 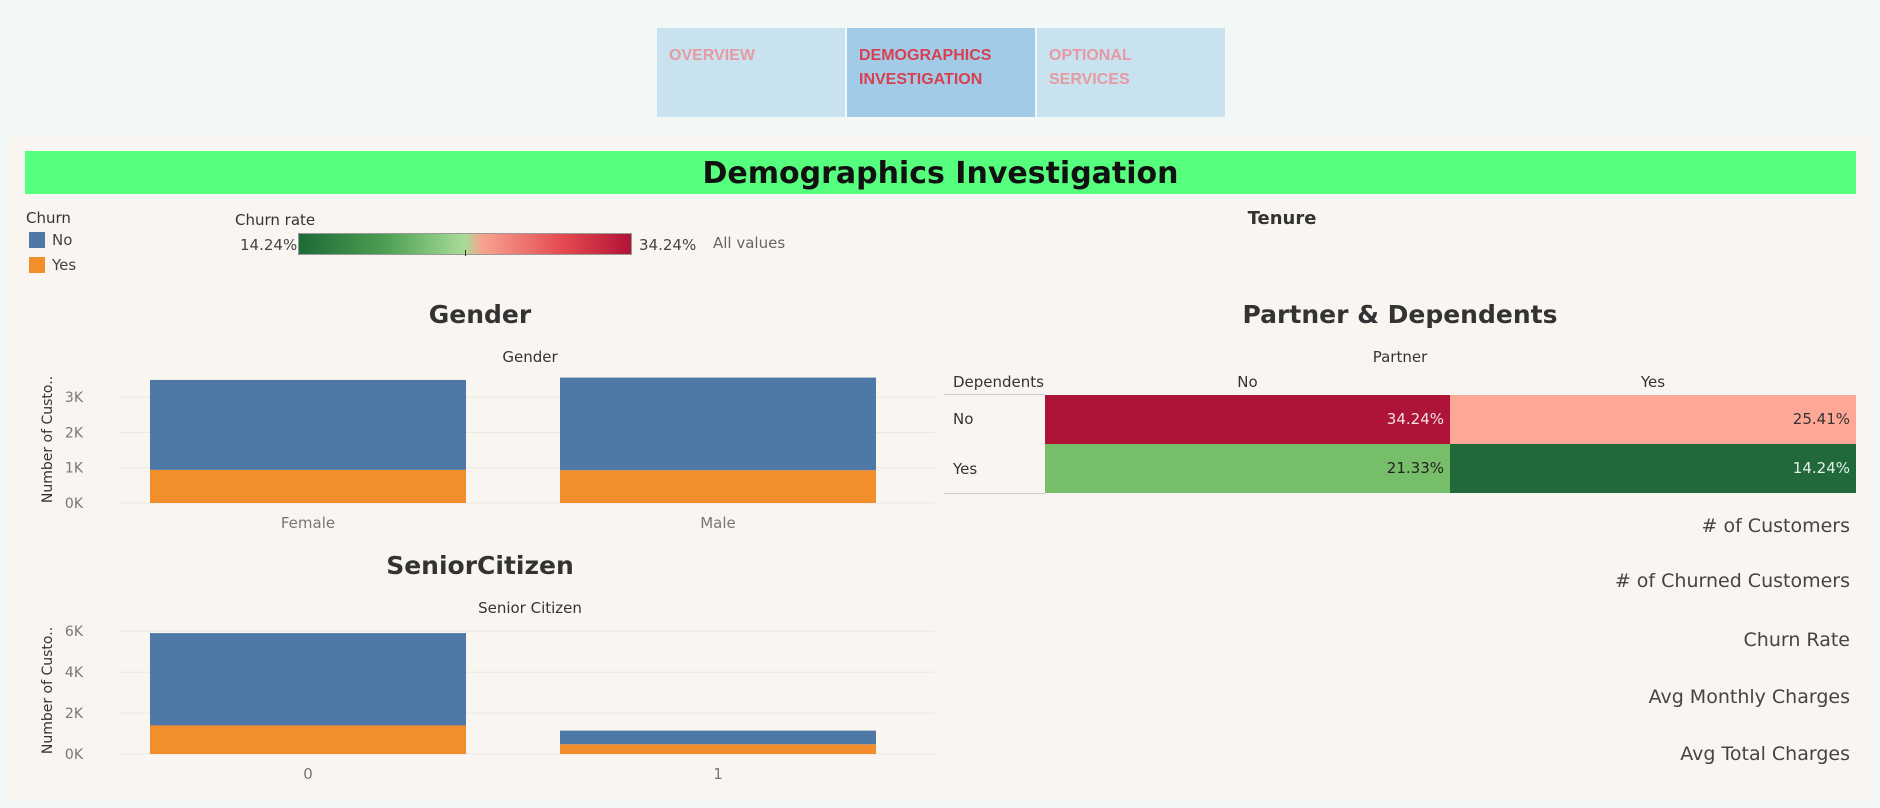 What do you see at coordinates (480, 565) in the screenshot?
I see `senior-section-title: SeniorCitizen` at bounding box center [480, 565].